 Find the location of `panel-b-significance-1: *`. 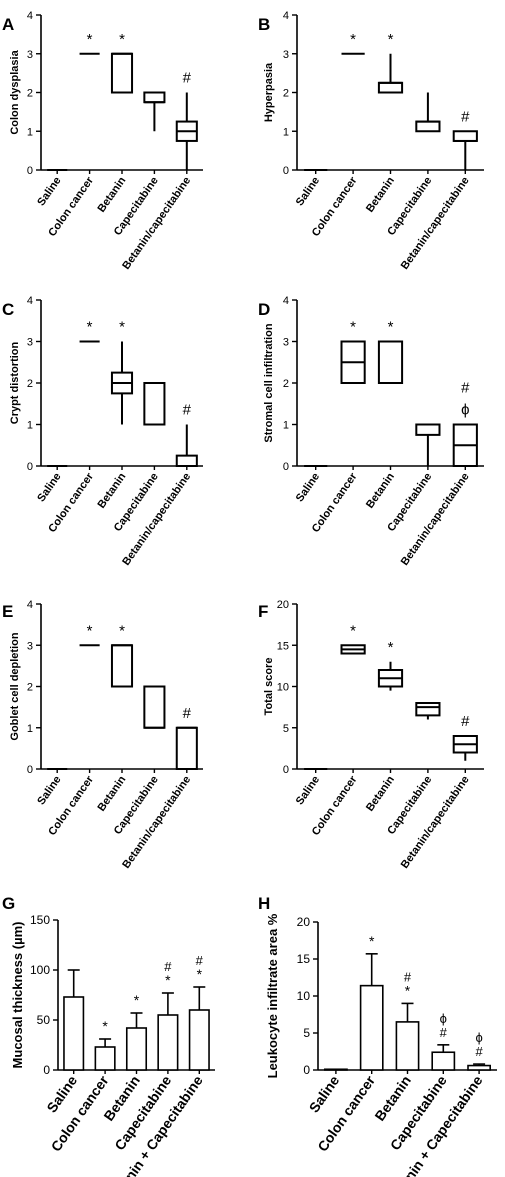

panel-b-significance-1: * is located at coordinates (353, 39).